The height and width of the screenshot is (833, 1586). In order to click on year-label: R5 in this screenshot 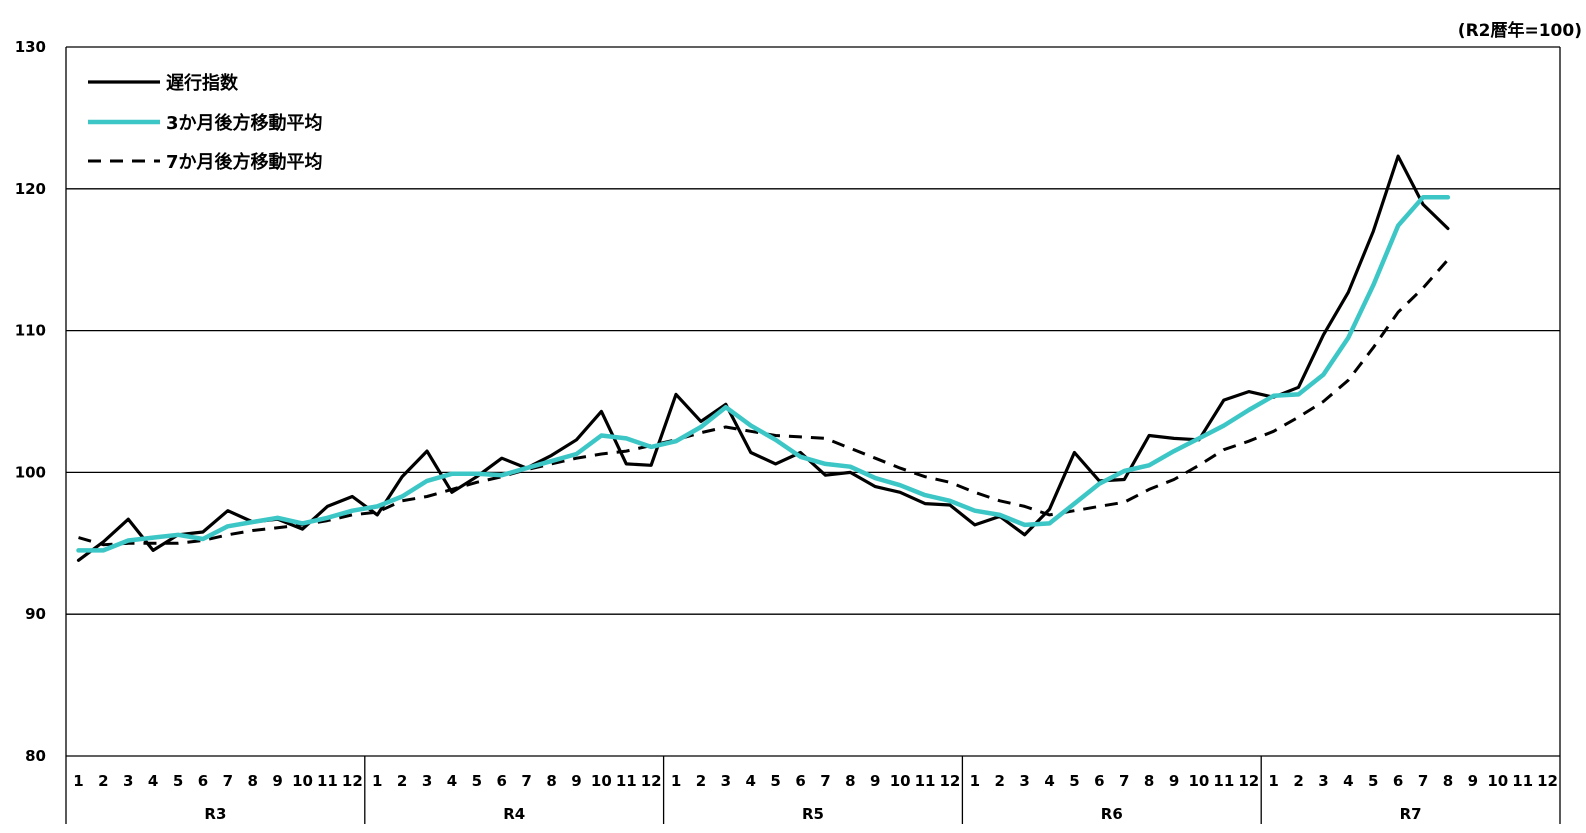, I will do `click(813, 814)`.